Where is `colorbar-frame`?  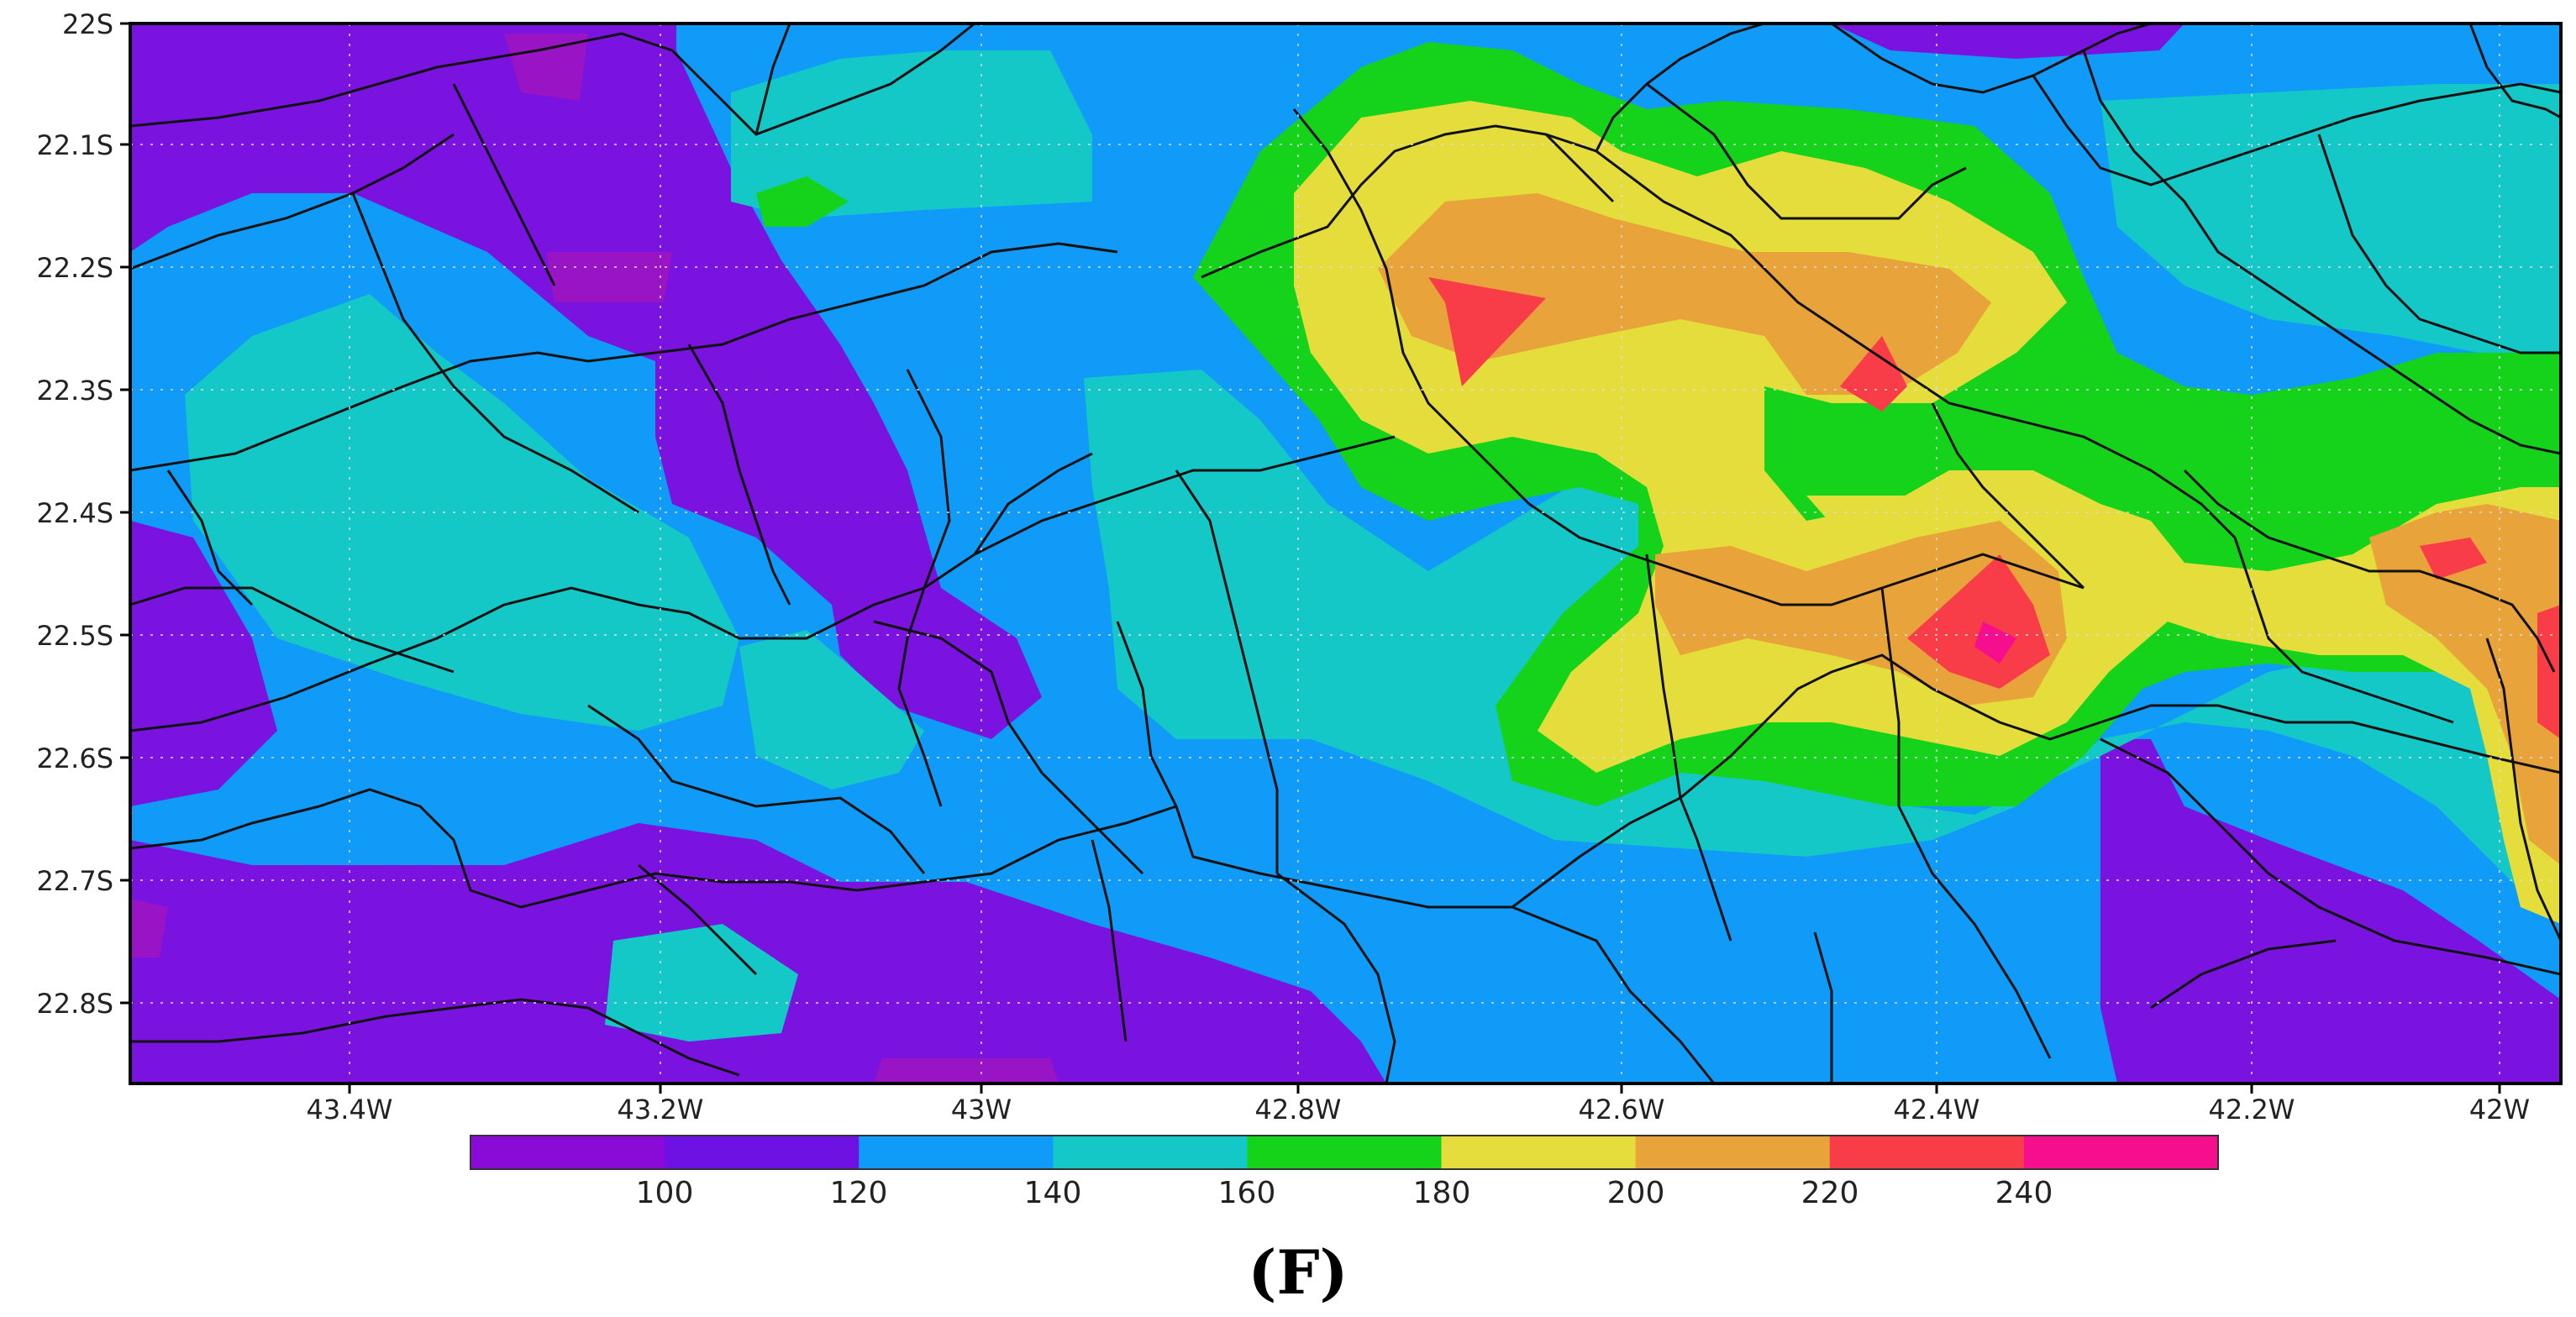
colorbar-frame is located at coordinates (1344, 1152).